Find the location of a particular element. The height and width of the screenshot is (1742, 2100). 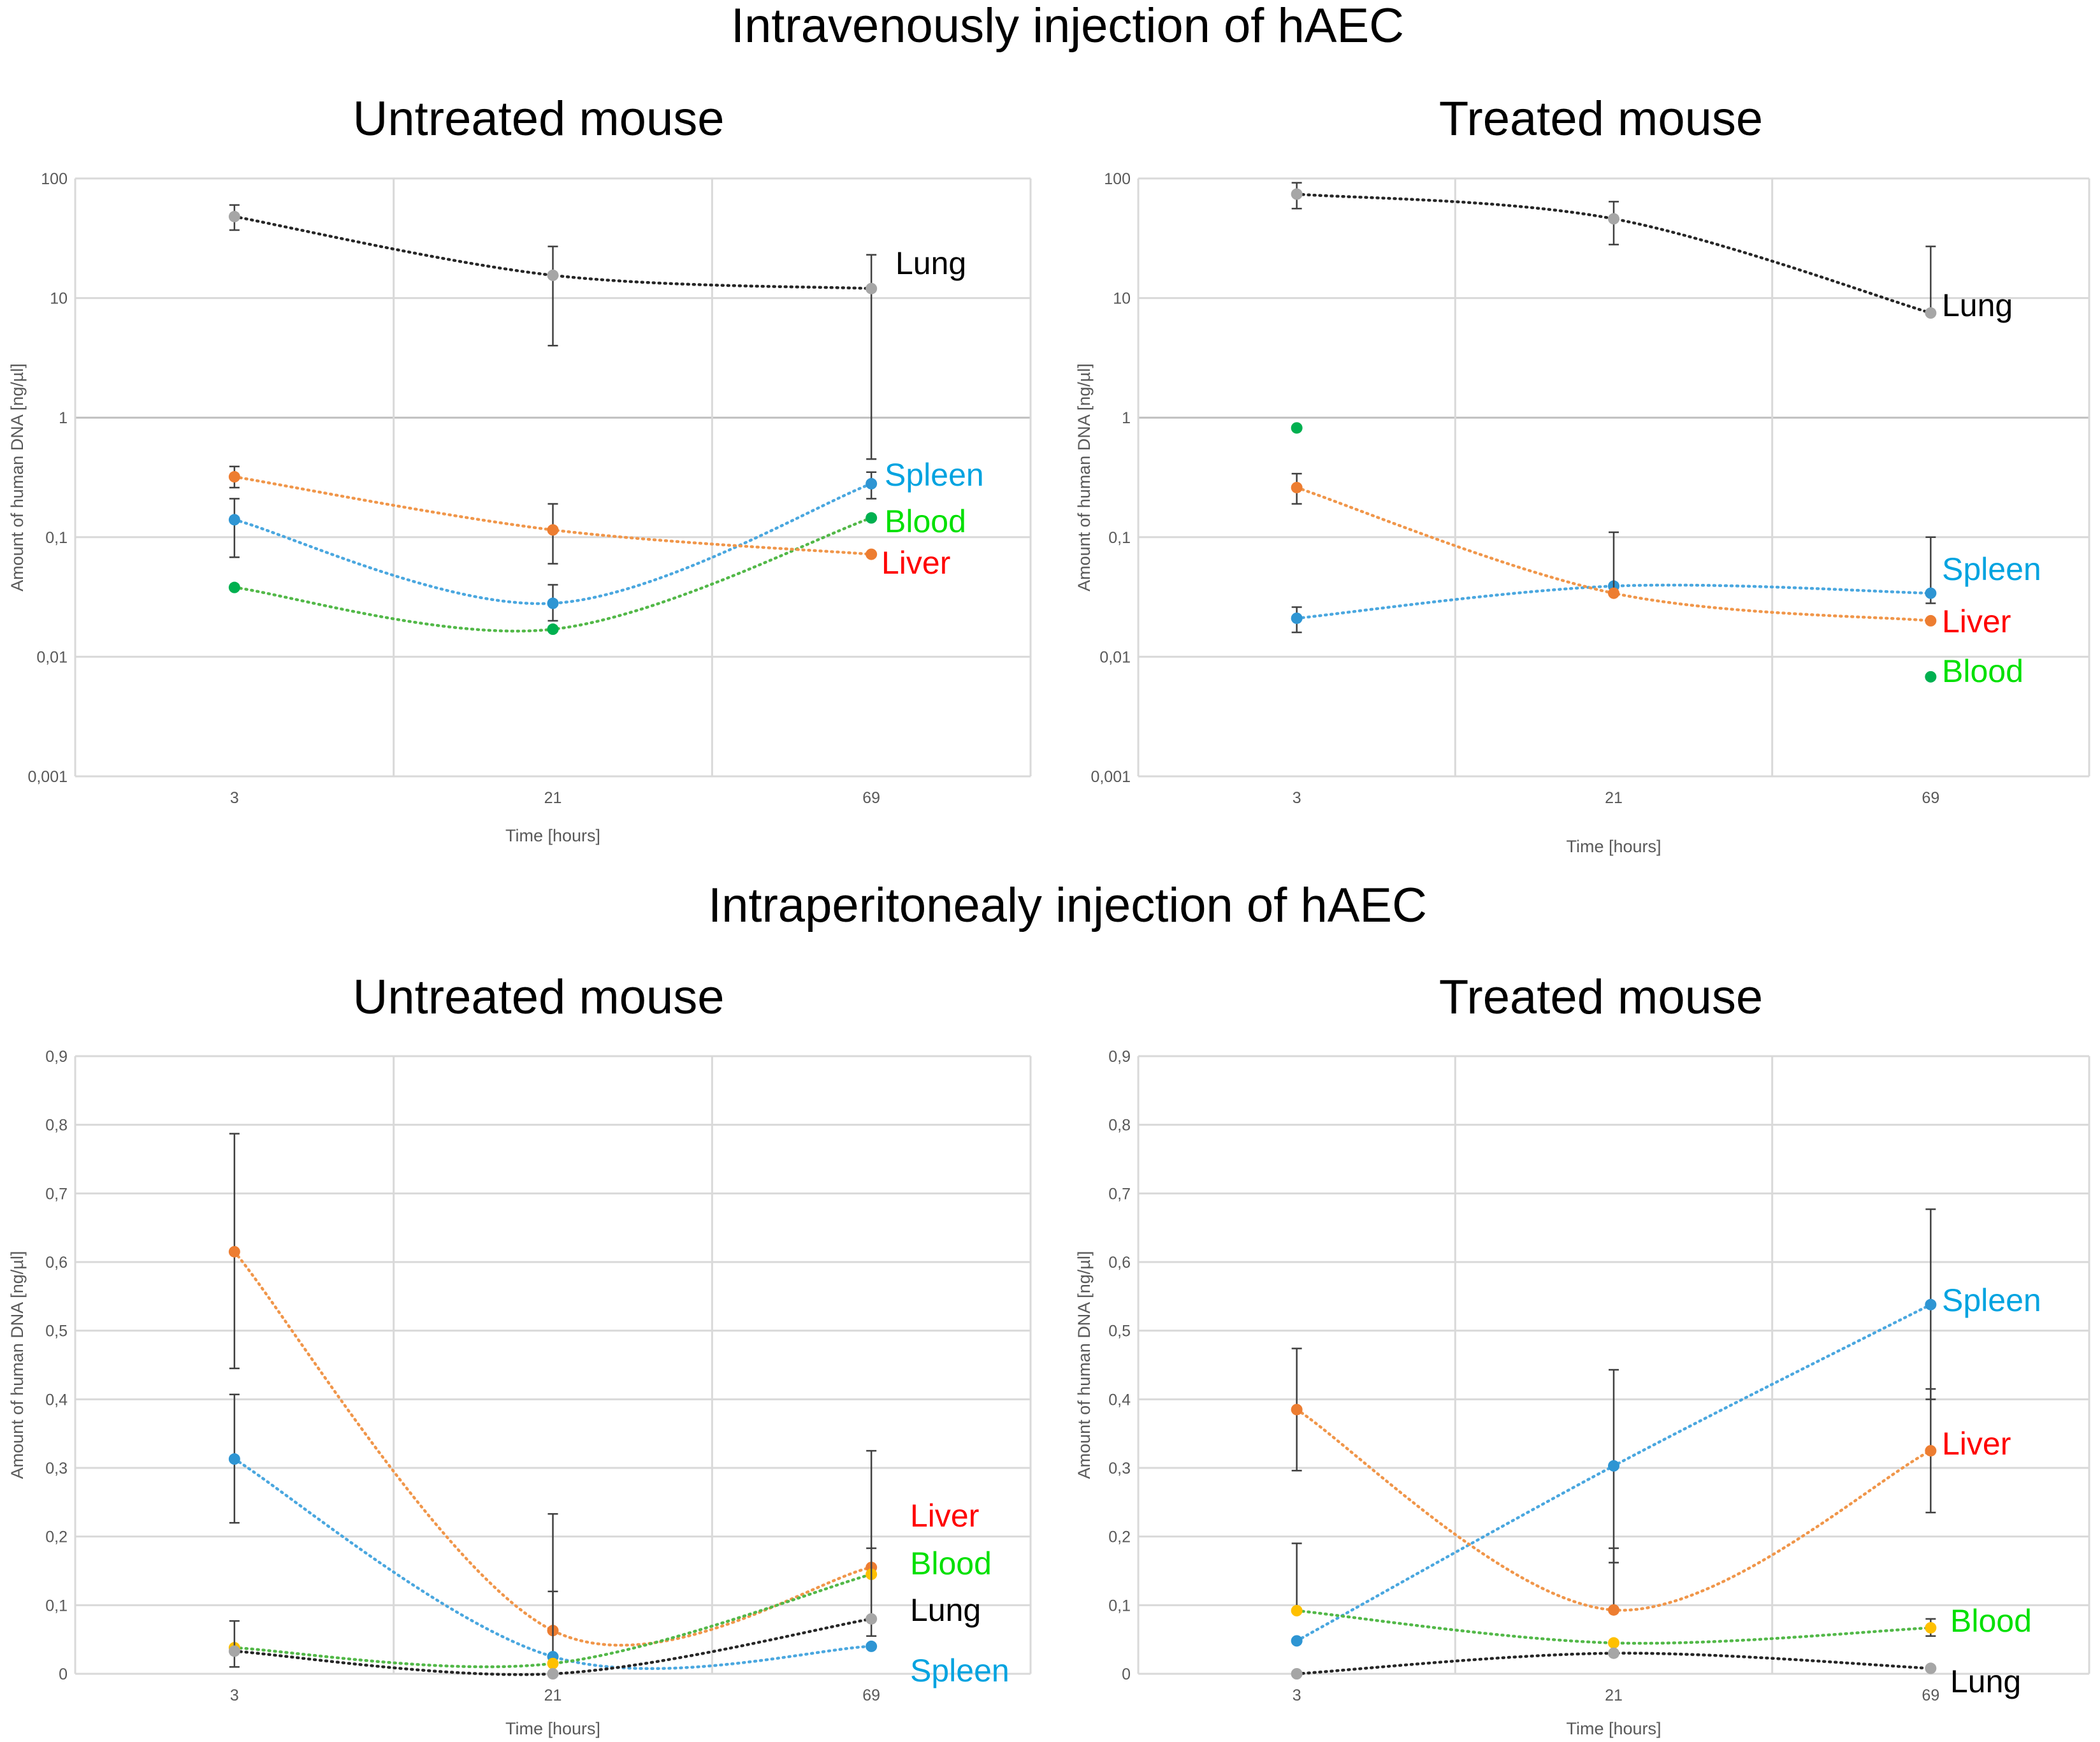

trend-line-blood is located at coordinates (553, 1620).